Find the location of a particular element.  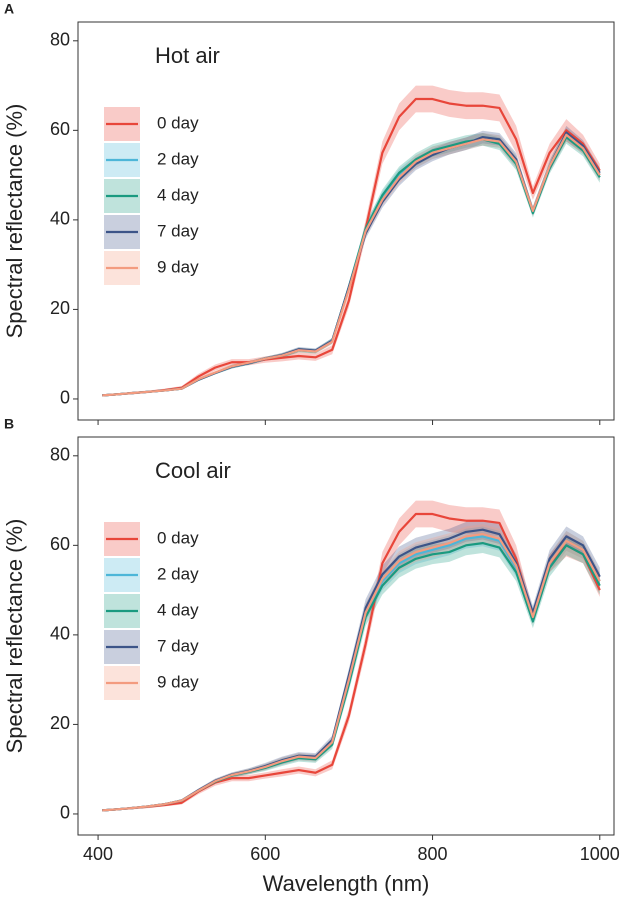

x-tick-label: 400 is located at coordinates (98, 854).